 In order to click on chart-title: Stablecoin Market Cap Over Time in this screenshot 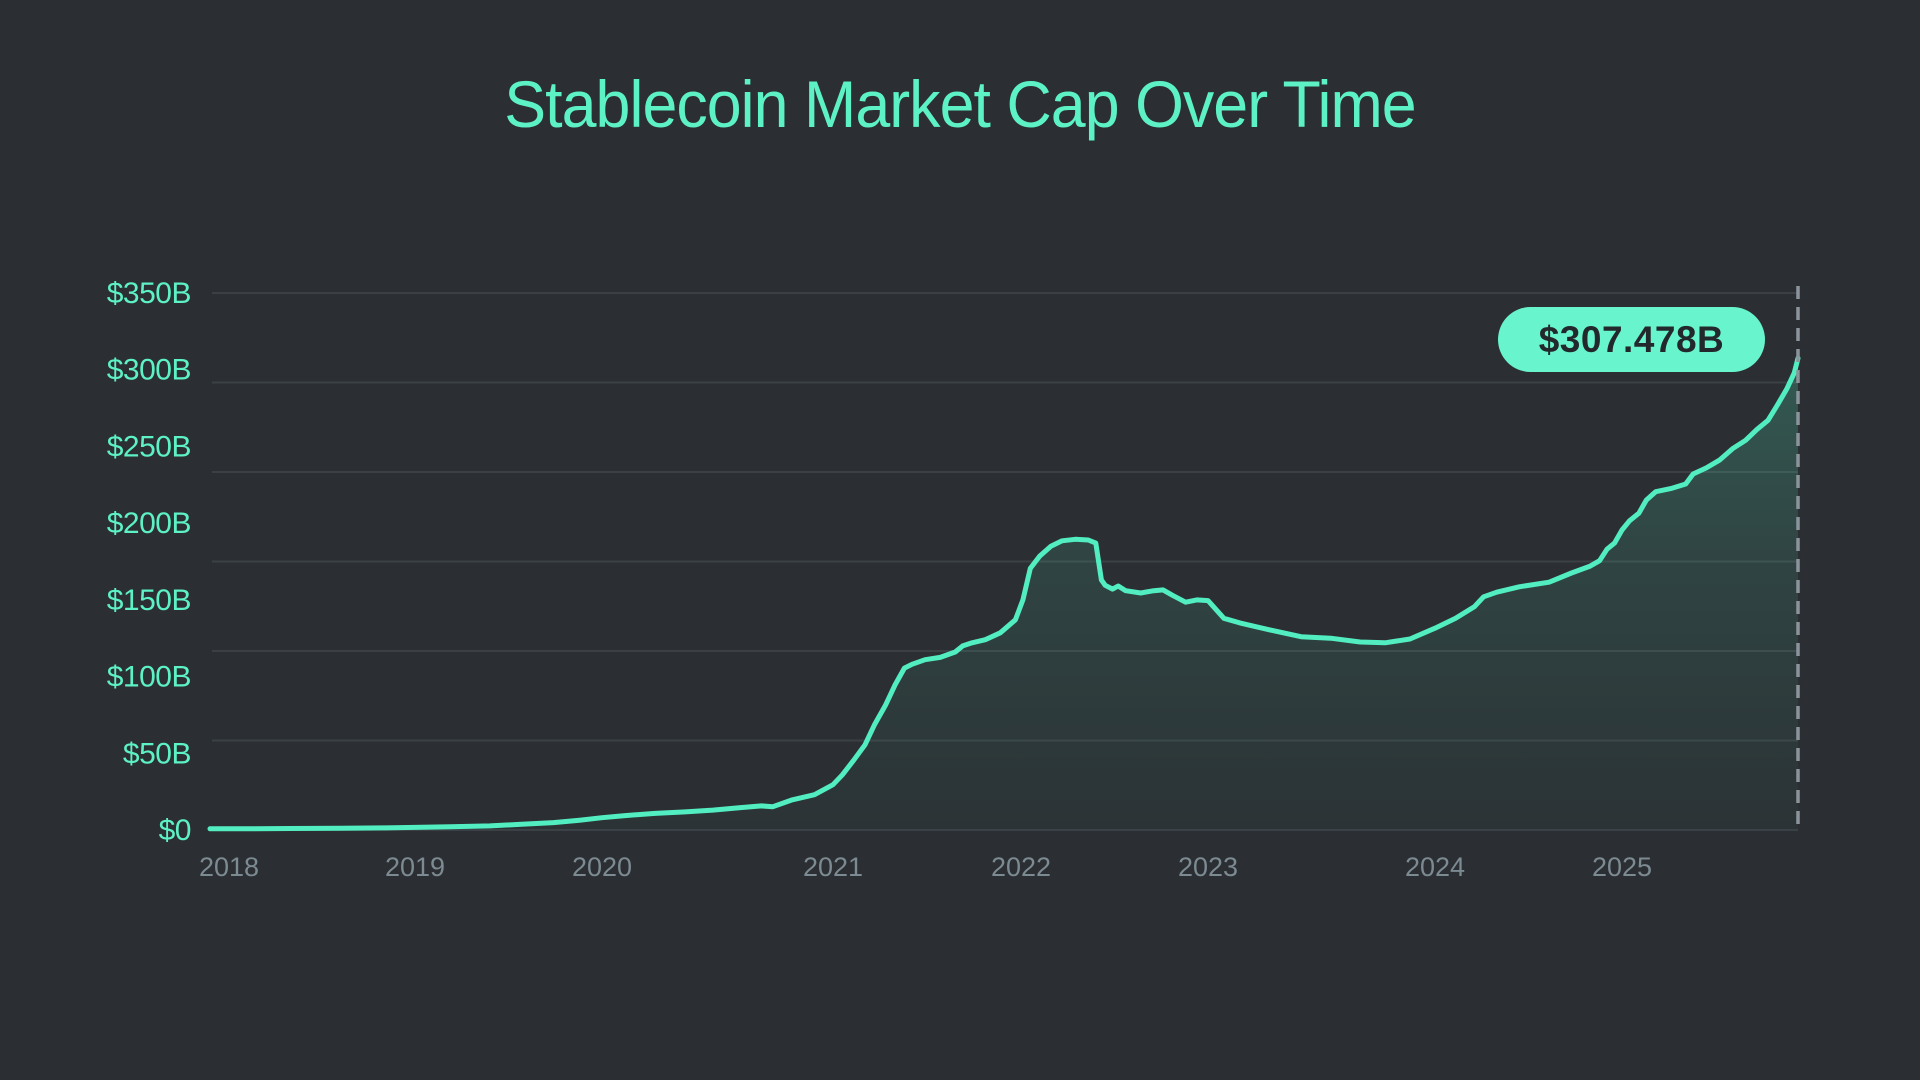, I will do `click(960, 104)`.